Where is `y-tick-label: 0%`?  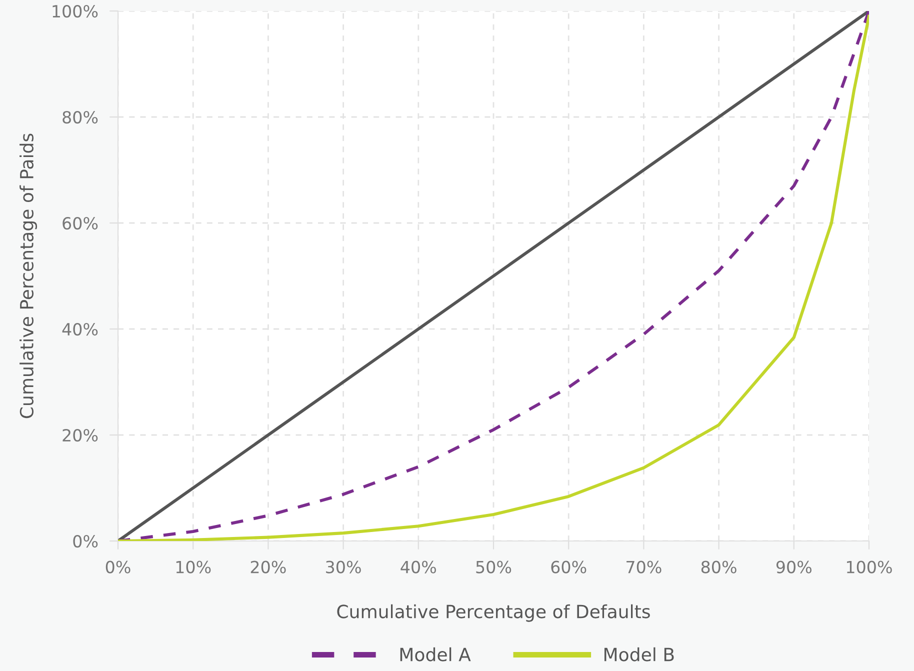 y-tick-label: 0% is located at coordinates (85, 541).